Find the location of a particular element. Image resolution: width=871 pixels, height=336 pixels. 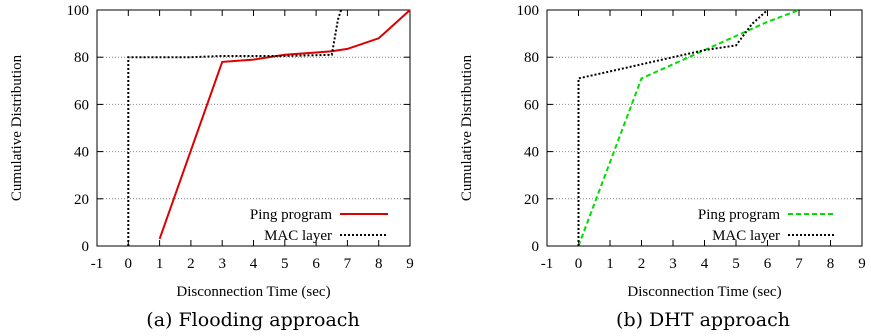

subfigure-caption: (b) DHT approach is located at coordinates (703, 320).